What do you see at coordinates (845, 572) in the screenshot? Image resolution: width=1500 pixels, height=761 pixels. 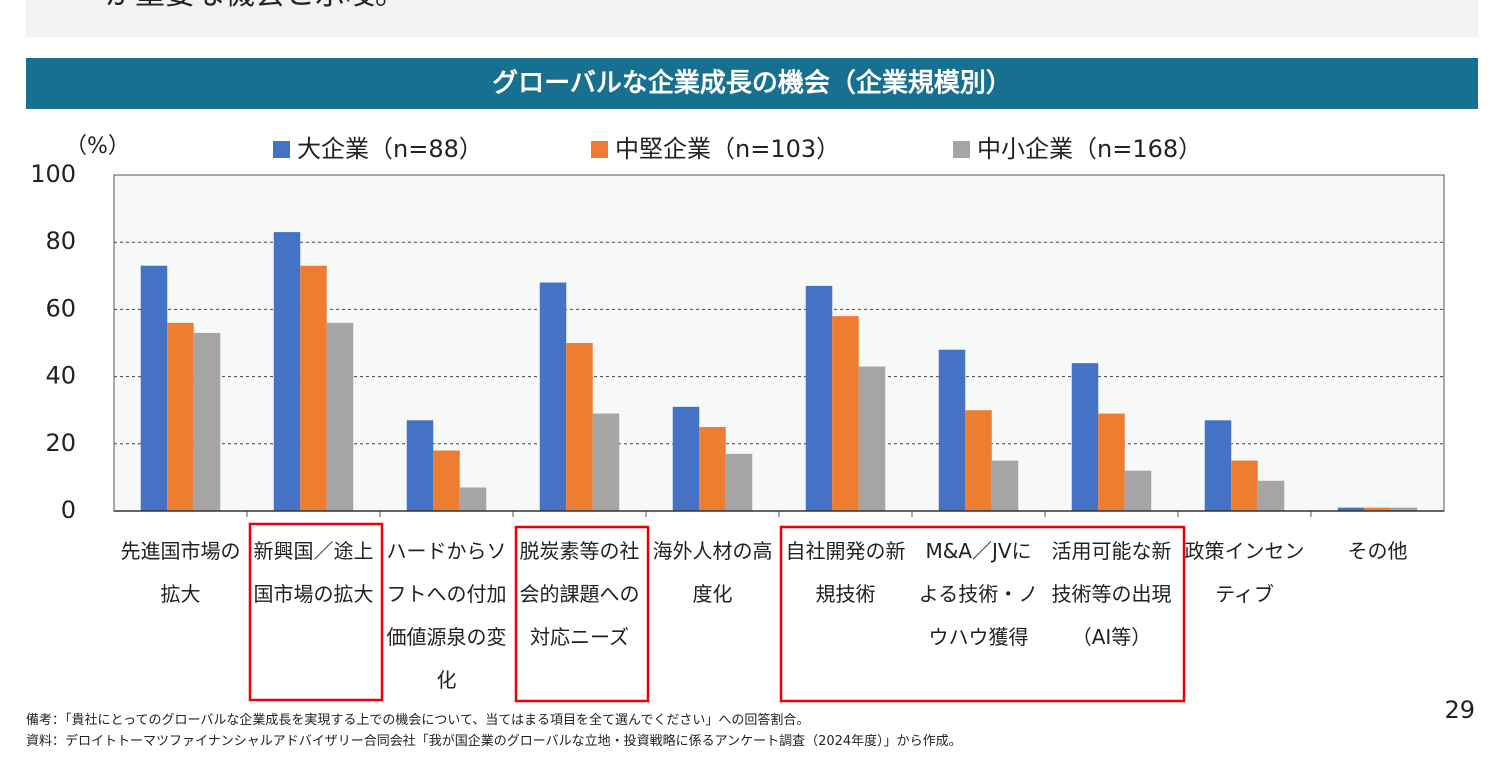 I see `x-tick-label: 自社開発の新規技術` at bounding box center [845, 572].